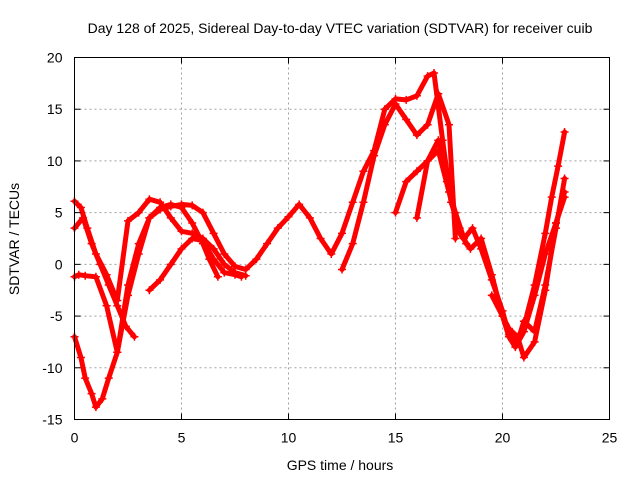 The height and width of the screenshot is (480, 640). I want to click on y-tick-label: 5, so click(59, 213).